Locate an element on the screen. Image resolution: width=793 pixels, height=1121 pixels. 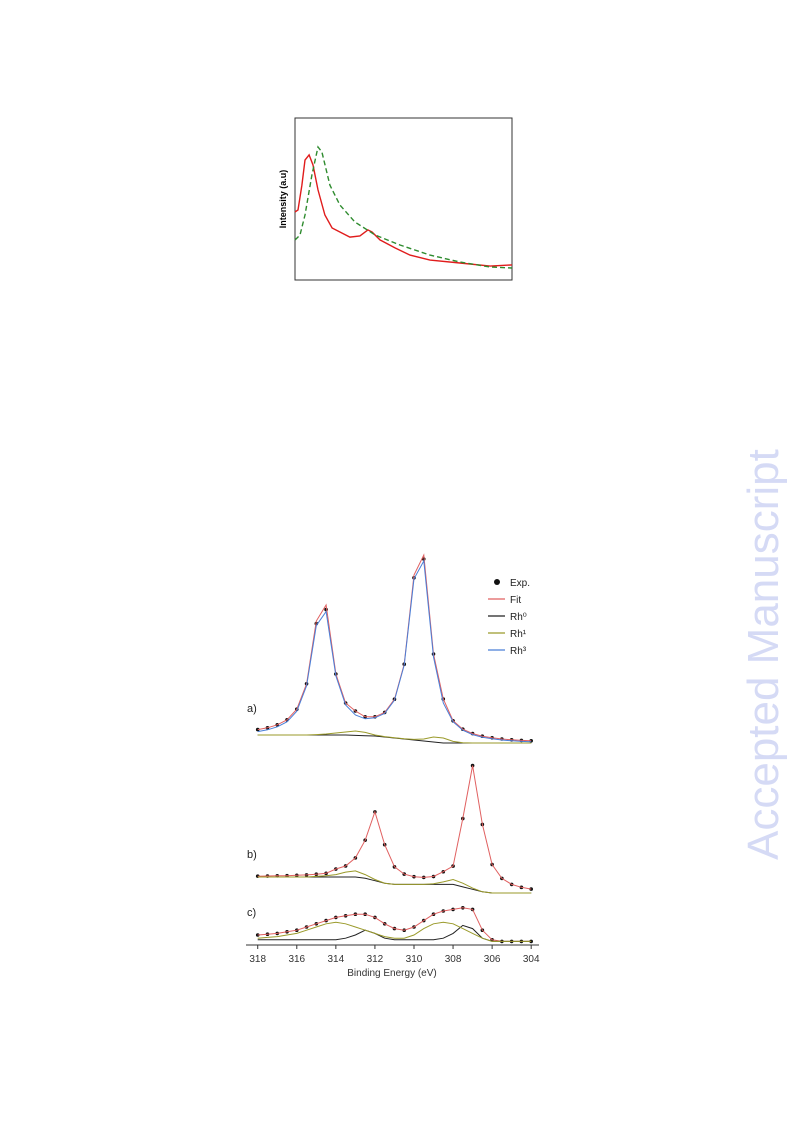
x-tick-label: 306 is located at coordinates (492, 959).